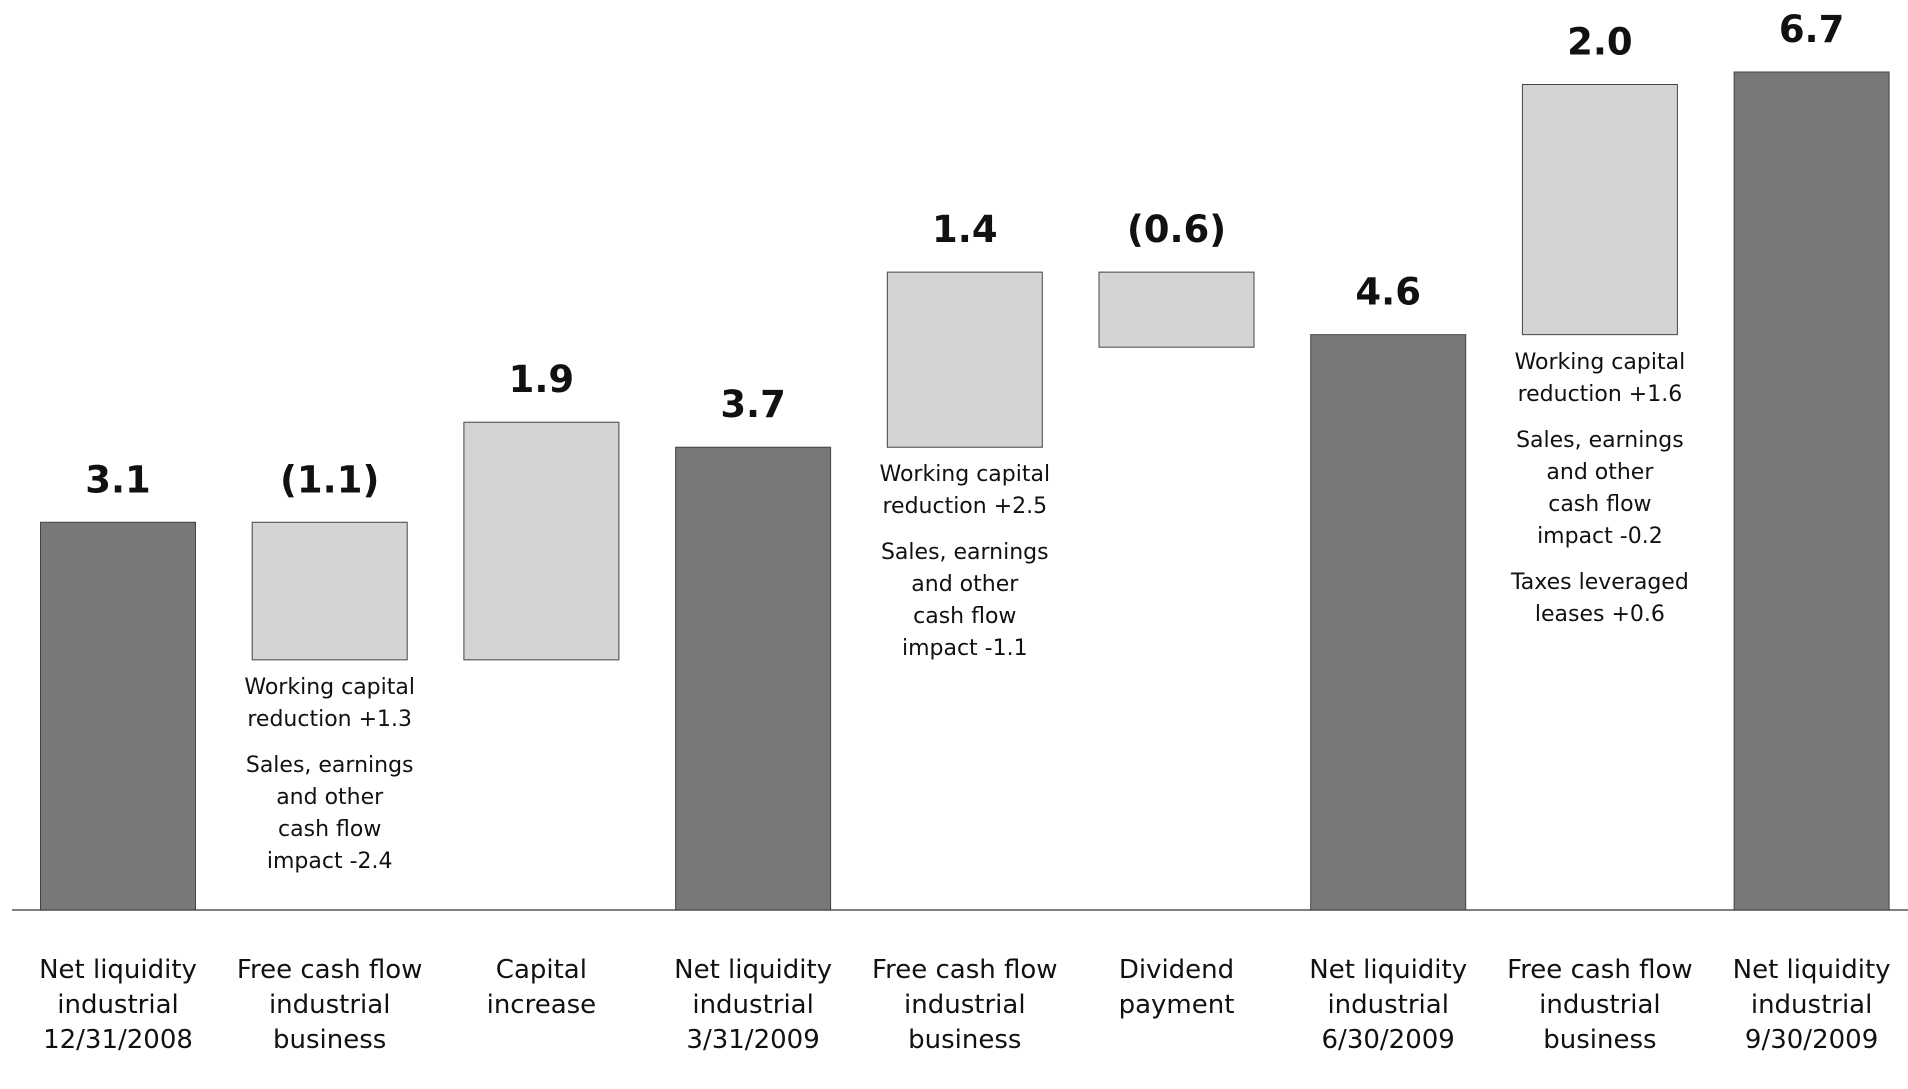 This screenshot has width=1908, height=1089. Describe the element at coordinates (1599, 582) in the screenshot. I see `annotation-line: Taxes leveraged` at that location.